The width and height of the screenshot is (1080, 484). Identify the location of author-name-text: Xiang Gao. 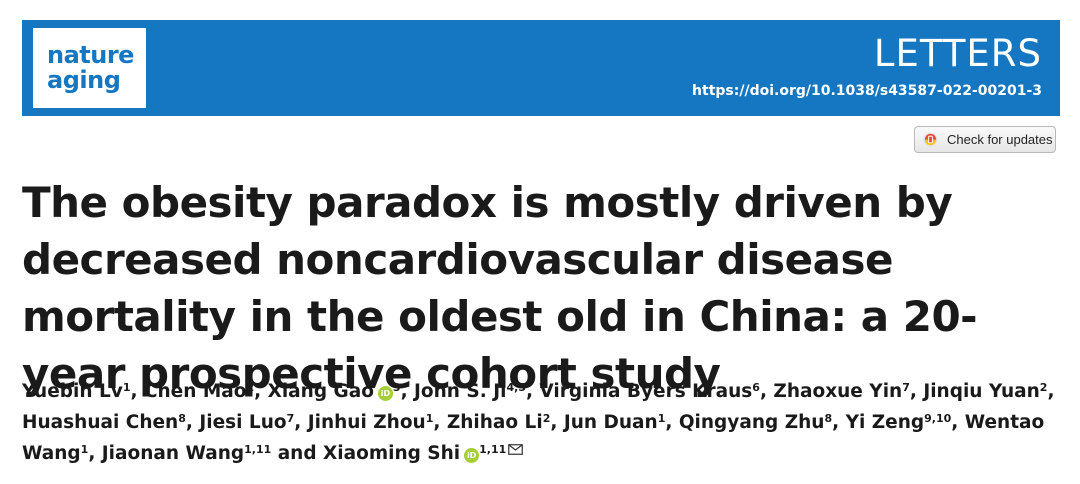
(320, 391).